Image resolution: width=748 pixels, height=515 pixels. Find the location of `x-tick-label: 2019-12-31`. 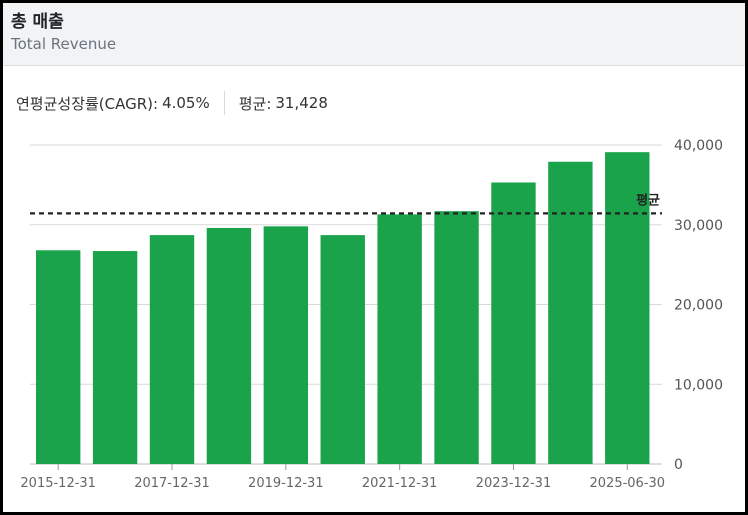

x-tick-label: 2019-12-31 is located at coordinates (286, 483).